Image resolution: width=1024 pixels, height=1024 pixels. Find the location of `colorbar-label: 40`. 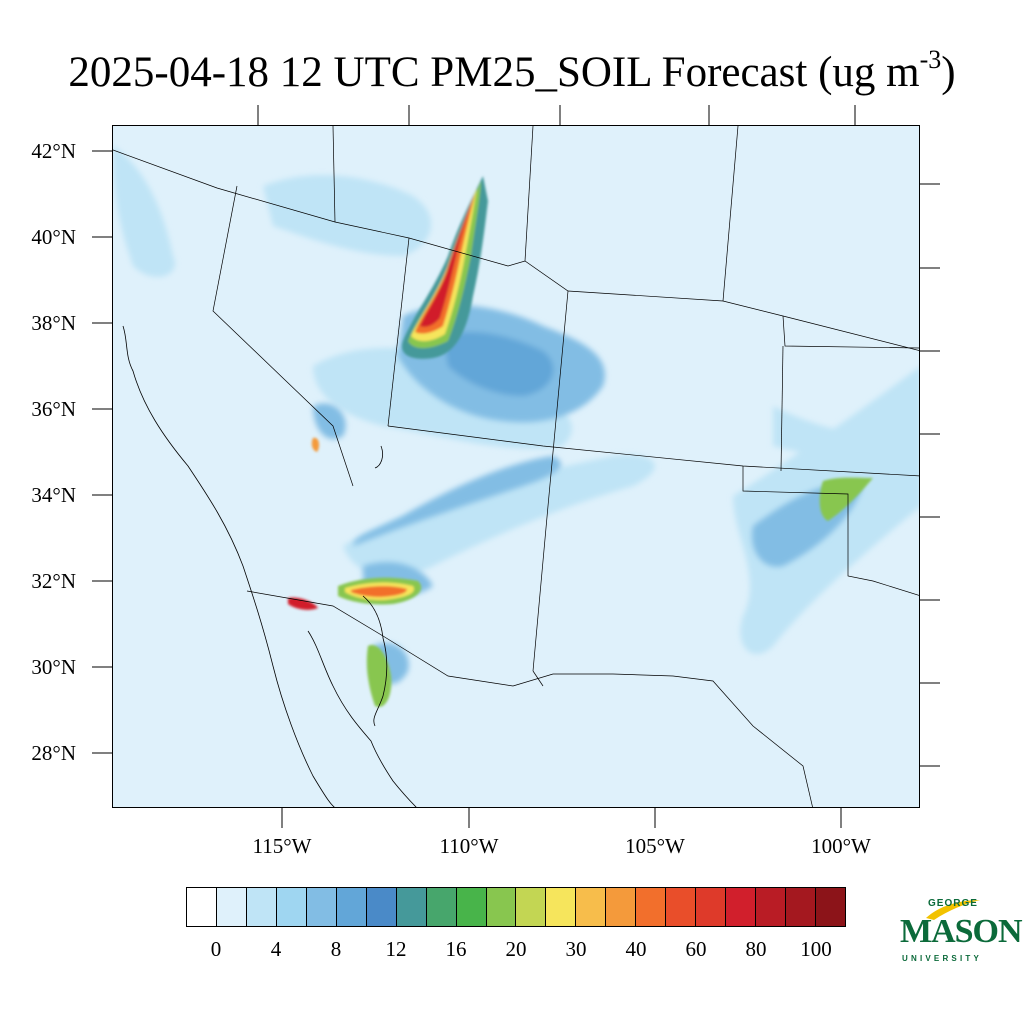

colorbar-label: 40 is located at coordinates (636, 949).